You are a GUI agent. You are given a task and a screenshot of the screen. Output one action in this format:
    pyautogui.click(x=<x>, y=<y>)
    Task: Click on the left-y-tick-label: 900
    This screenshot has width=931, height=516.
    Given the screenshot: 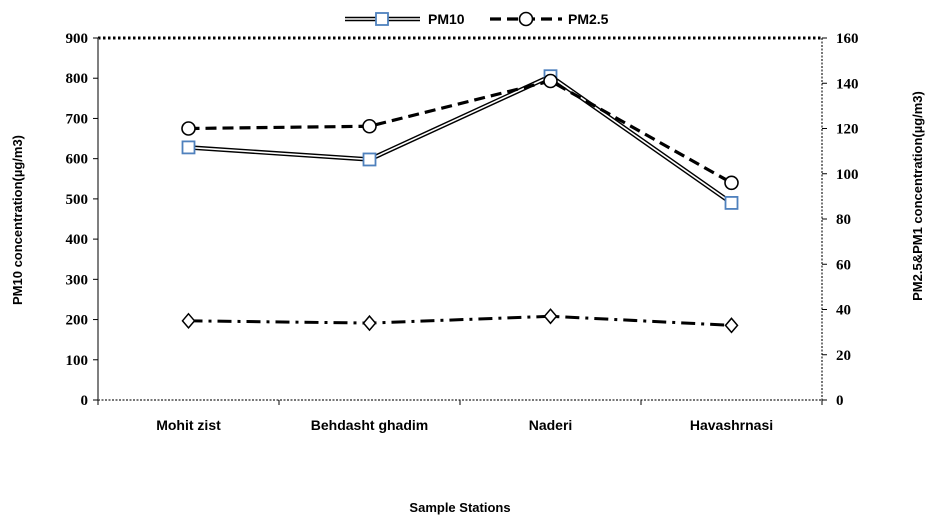 What is the action you would take?
    pyautogui.click(x=77, y=39)
    